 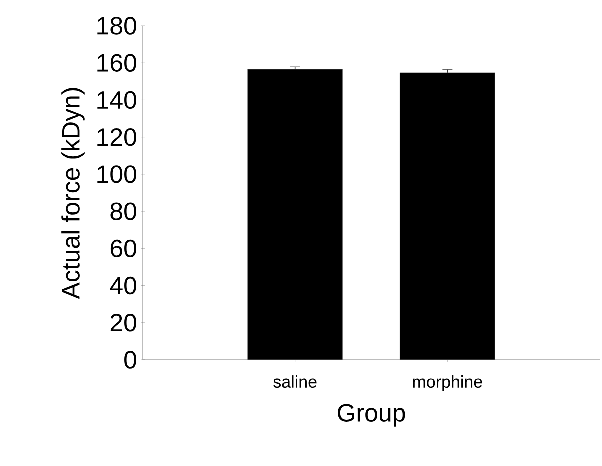 What do you see at coordinates (123, 249) in the screenshot?
I see `y-tick-label: 60` at bounding box center [123, 249].